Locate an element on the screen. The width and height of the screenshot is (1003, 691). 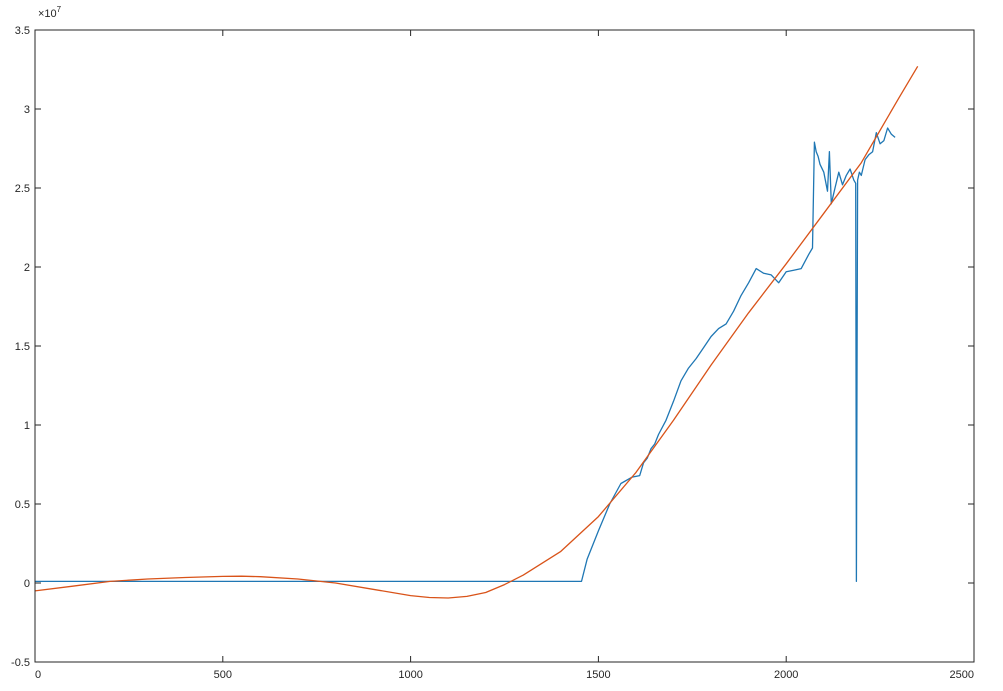
y-tick-label: 1 is located at coordinates (27, 426).